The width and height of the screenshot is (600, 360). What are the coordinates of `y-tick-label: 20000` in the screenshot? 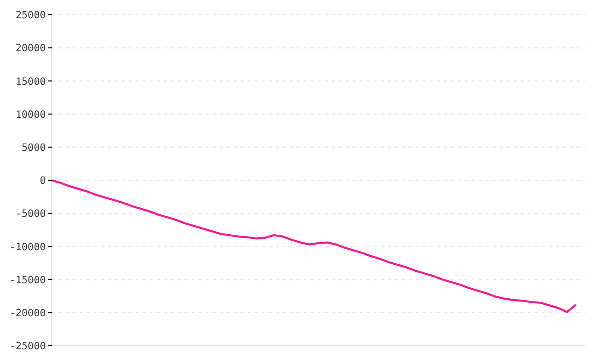 It's located at (31, 49).